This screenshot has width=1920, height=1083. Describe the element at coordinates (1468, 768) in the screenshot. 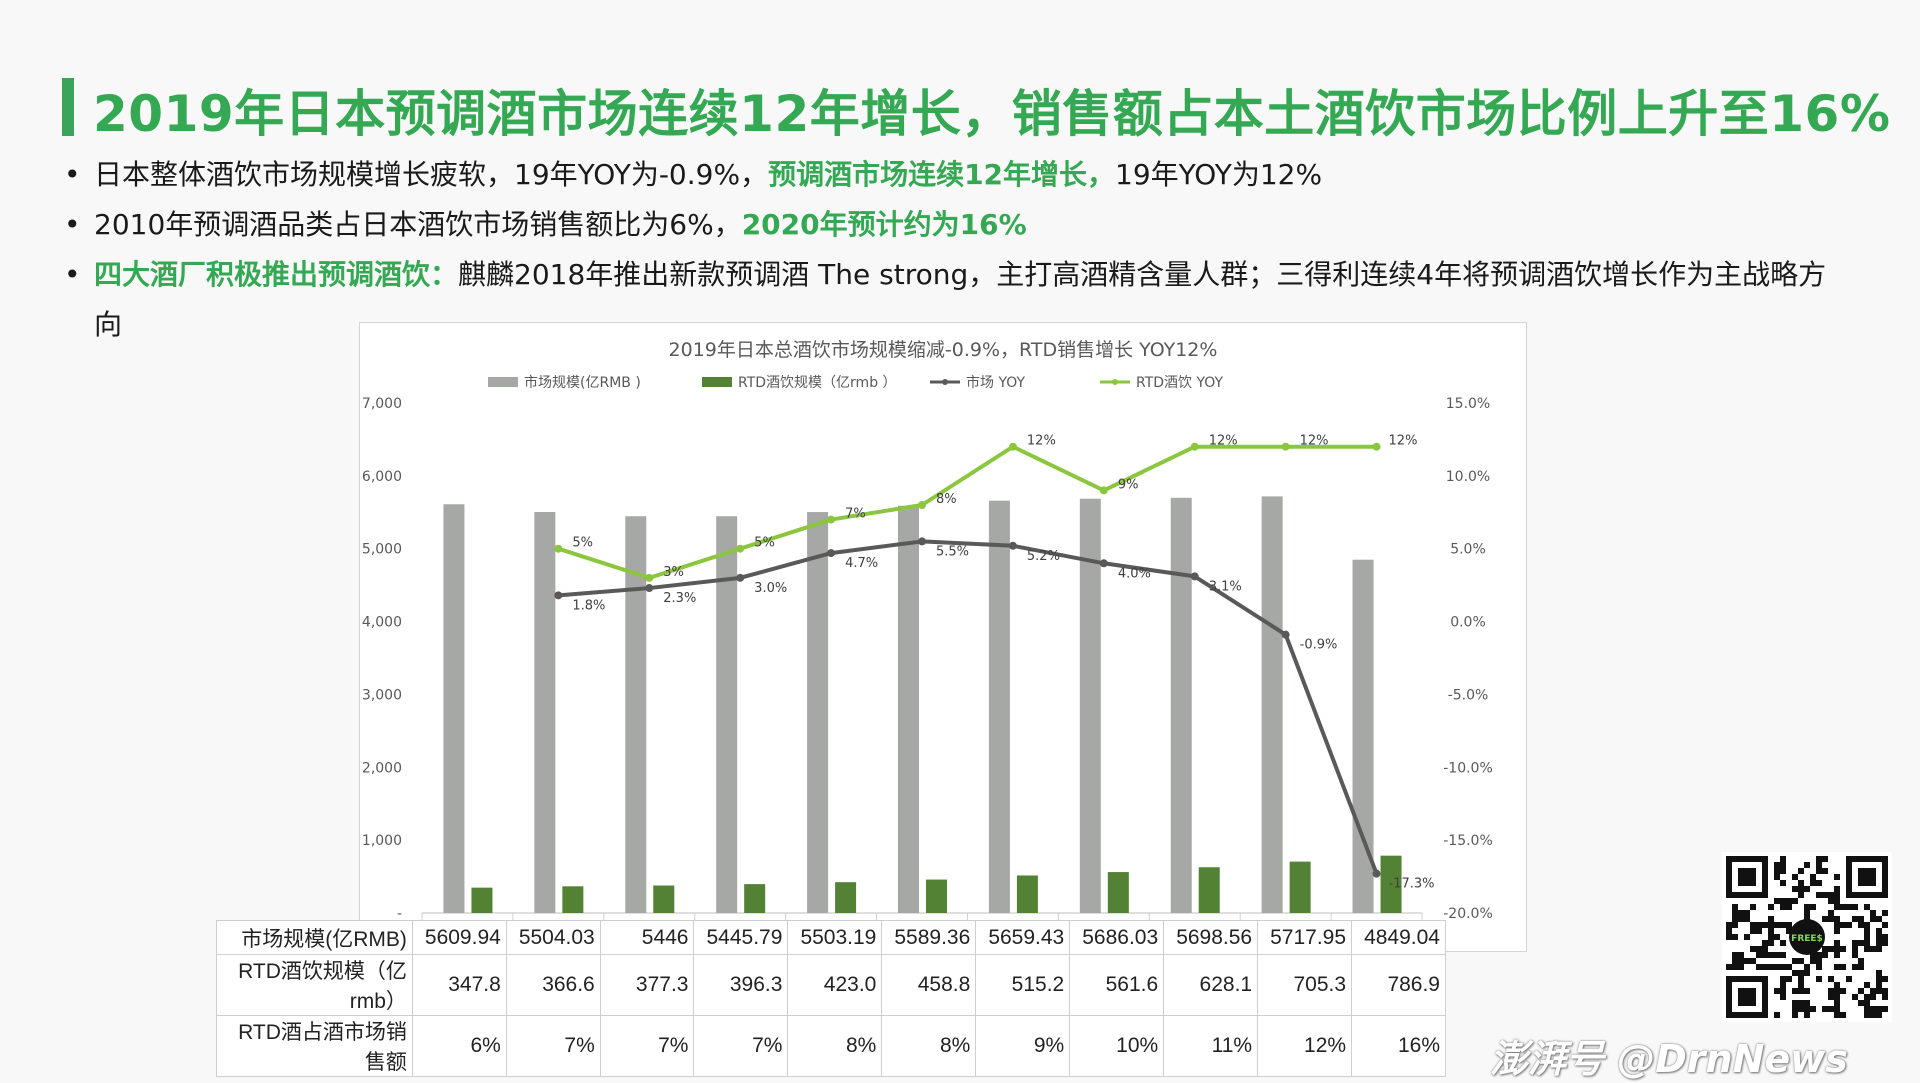

I see `right-axis-tick: -10.0%` at that location.